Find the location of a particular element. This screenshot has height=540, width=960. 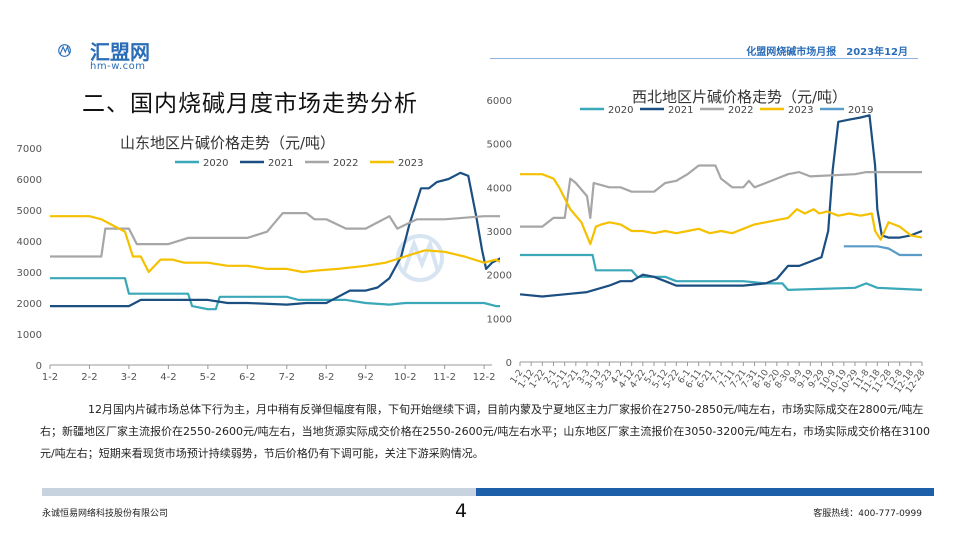

x-tick-label: 4-2 is located at coordinates (168, 377).